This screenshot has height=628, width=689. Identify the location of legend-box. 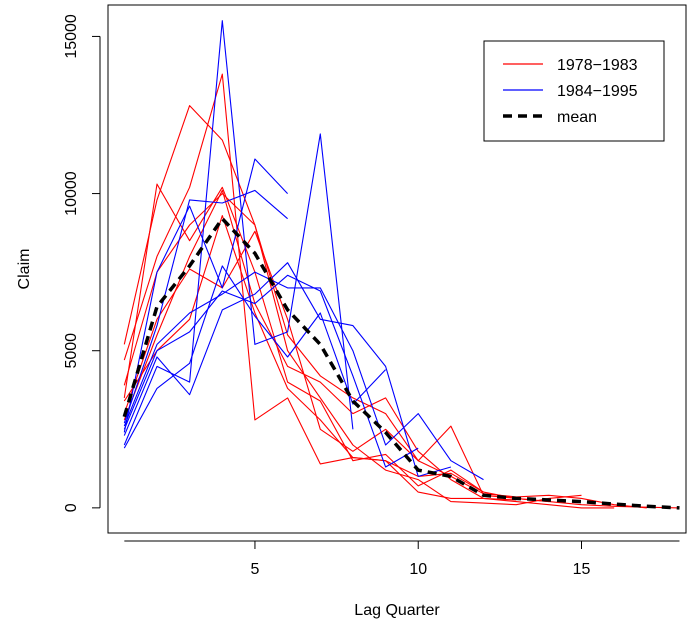
(574, 91).